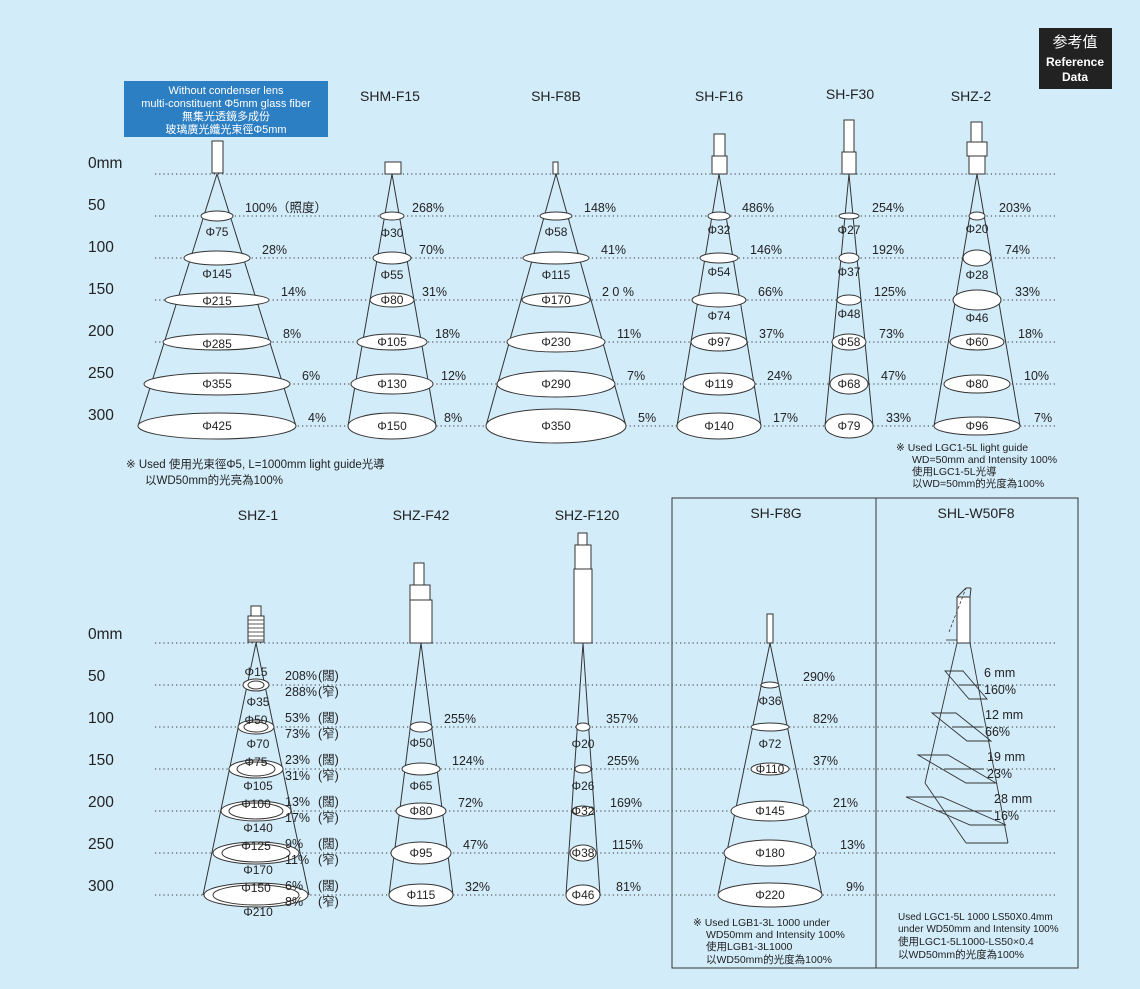  I want to click on shz-f120-top, so click(582, 539).